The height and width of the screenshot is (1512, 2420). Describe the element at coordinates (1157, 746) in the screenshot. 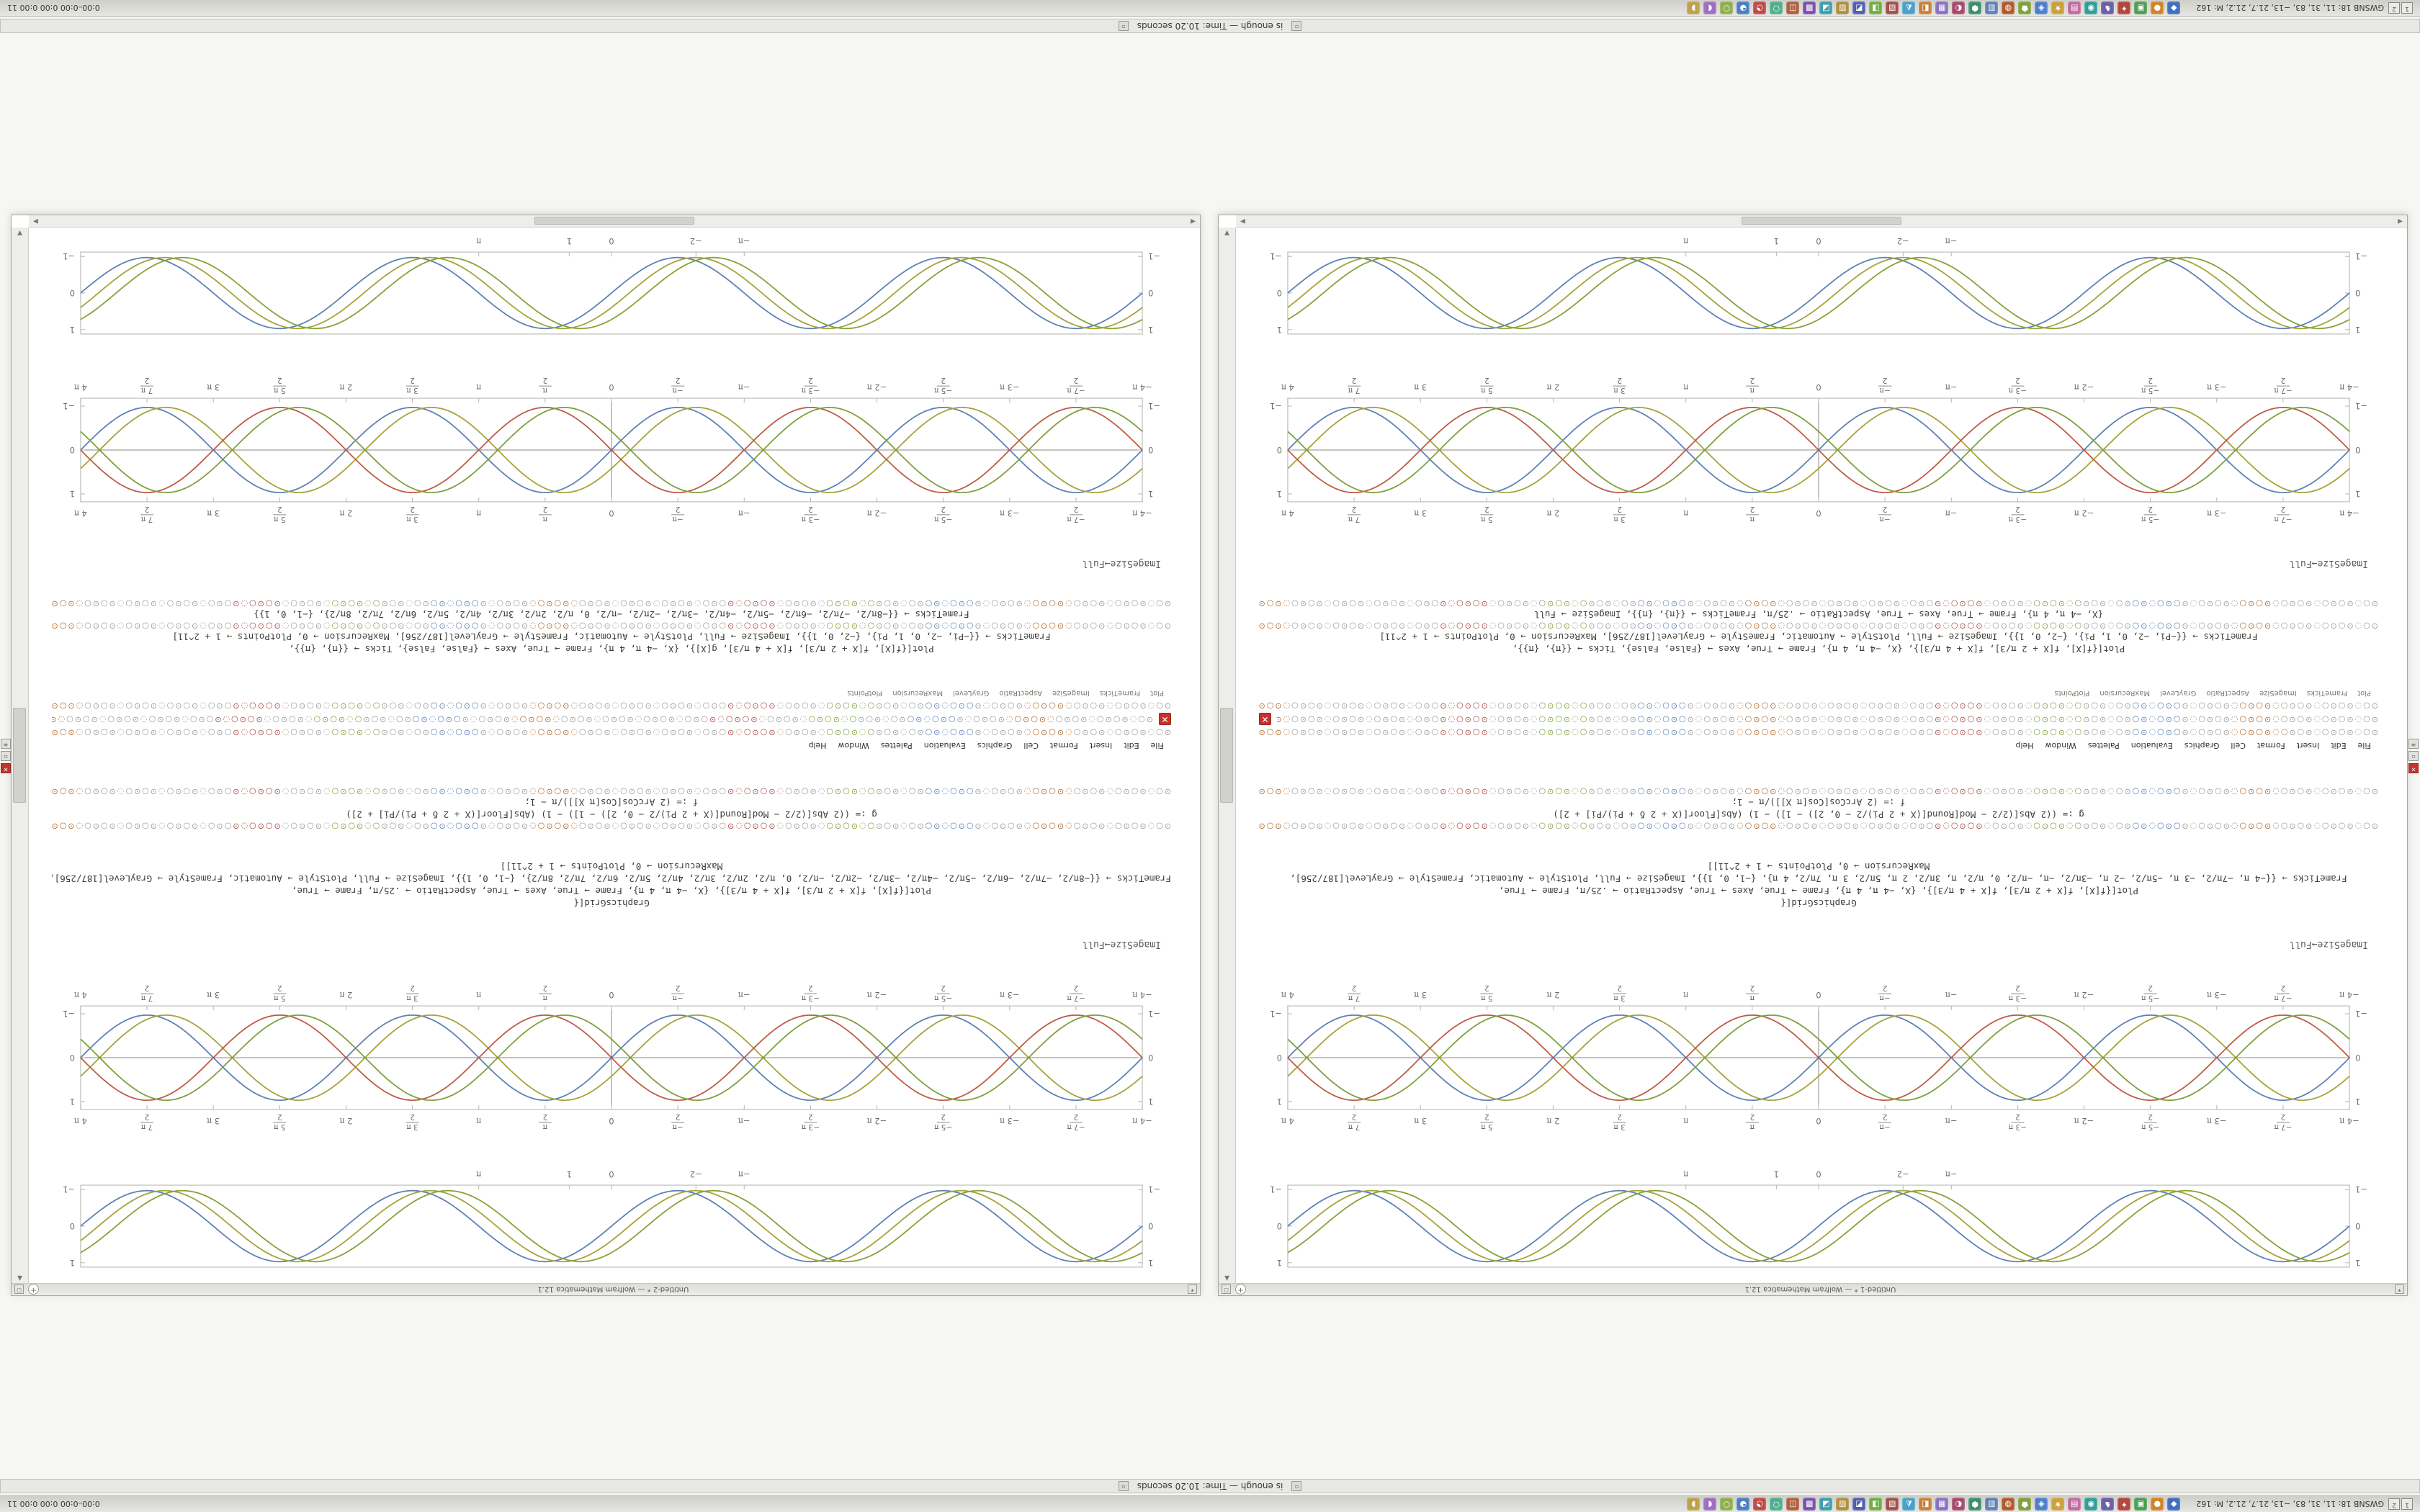

I see `menu-item-file: File` at that location.